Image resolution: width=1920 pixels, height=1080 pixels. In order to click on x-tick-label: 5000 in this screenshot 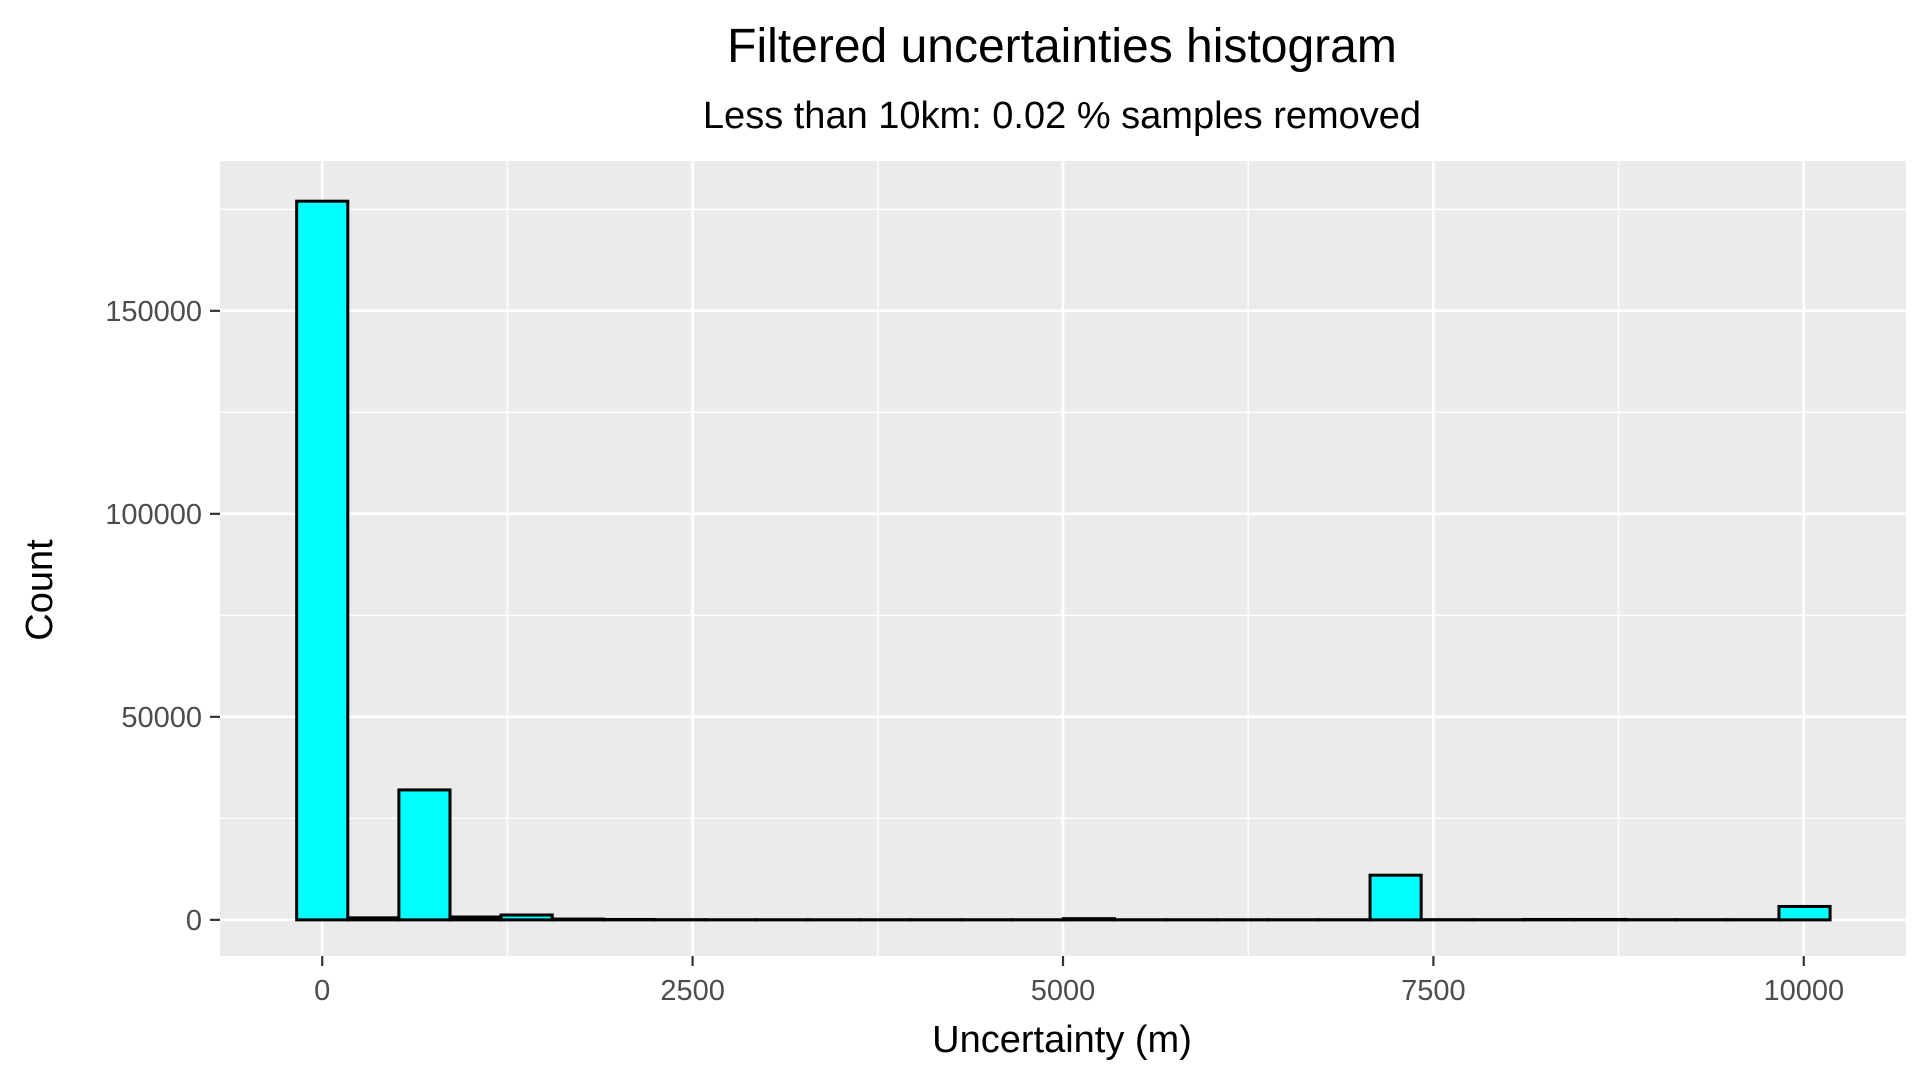, I will do `click(1063, 991)`.